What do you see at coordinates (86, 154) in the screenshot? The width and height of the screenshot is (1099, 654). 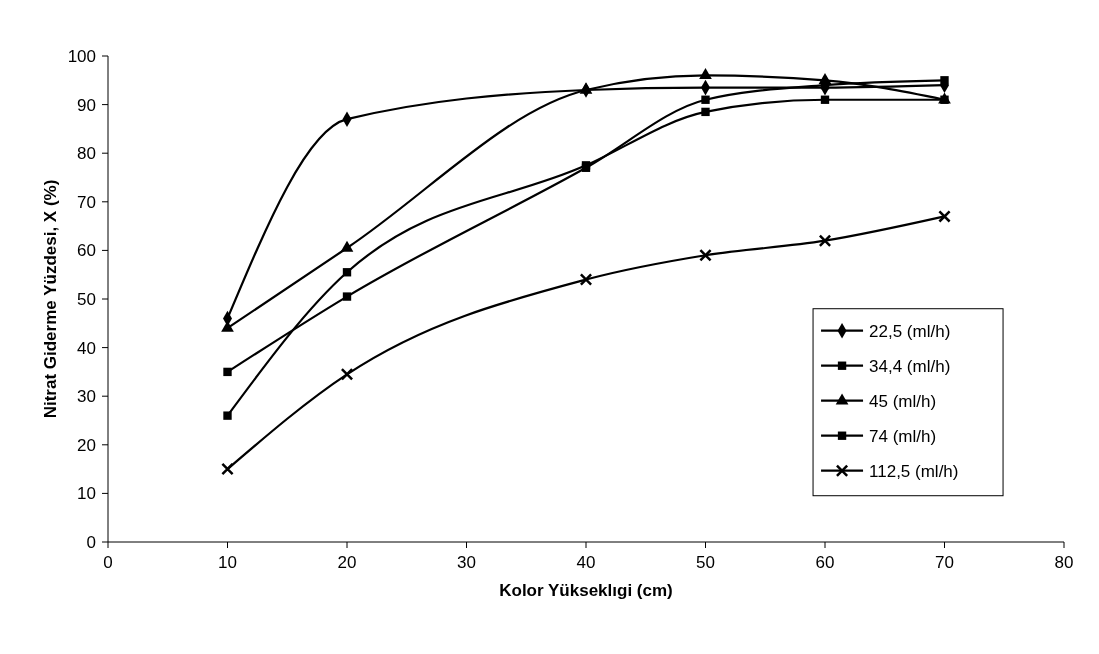 I see `y-tick-label: 80` at bounding box center [86, 154].